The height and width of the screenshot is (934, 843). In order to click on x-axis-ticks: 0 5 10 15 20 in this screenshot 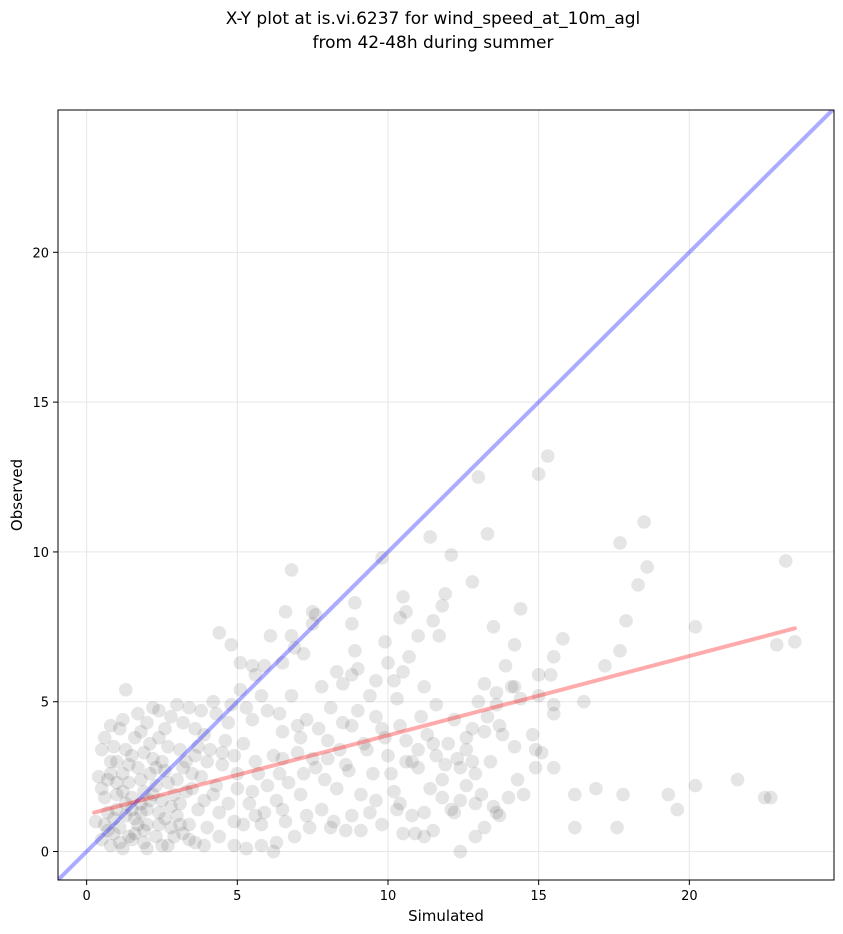, I will do `click(390, 892)`.